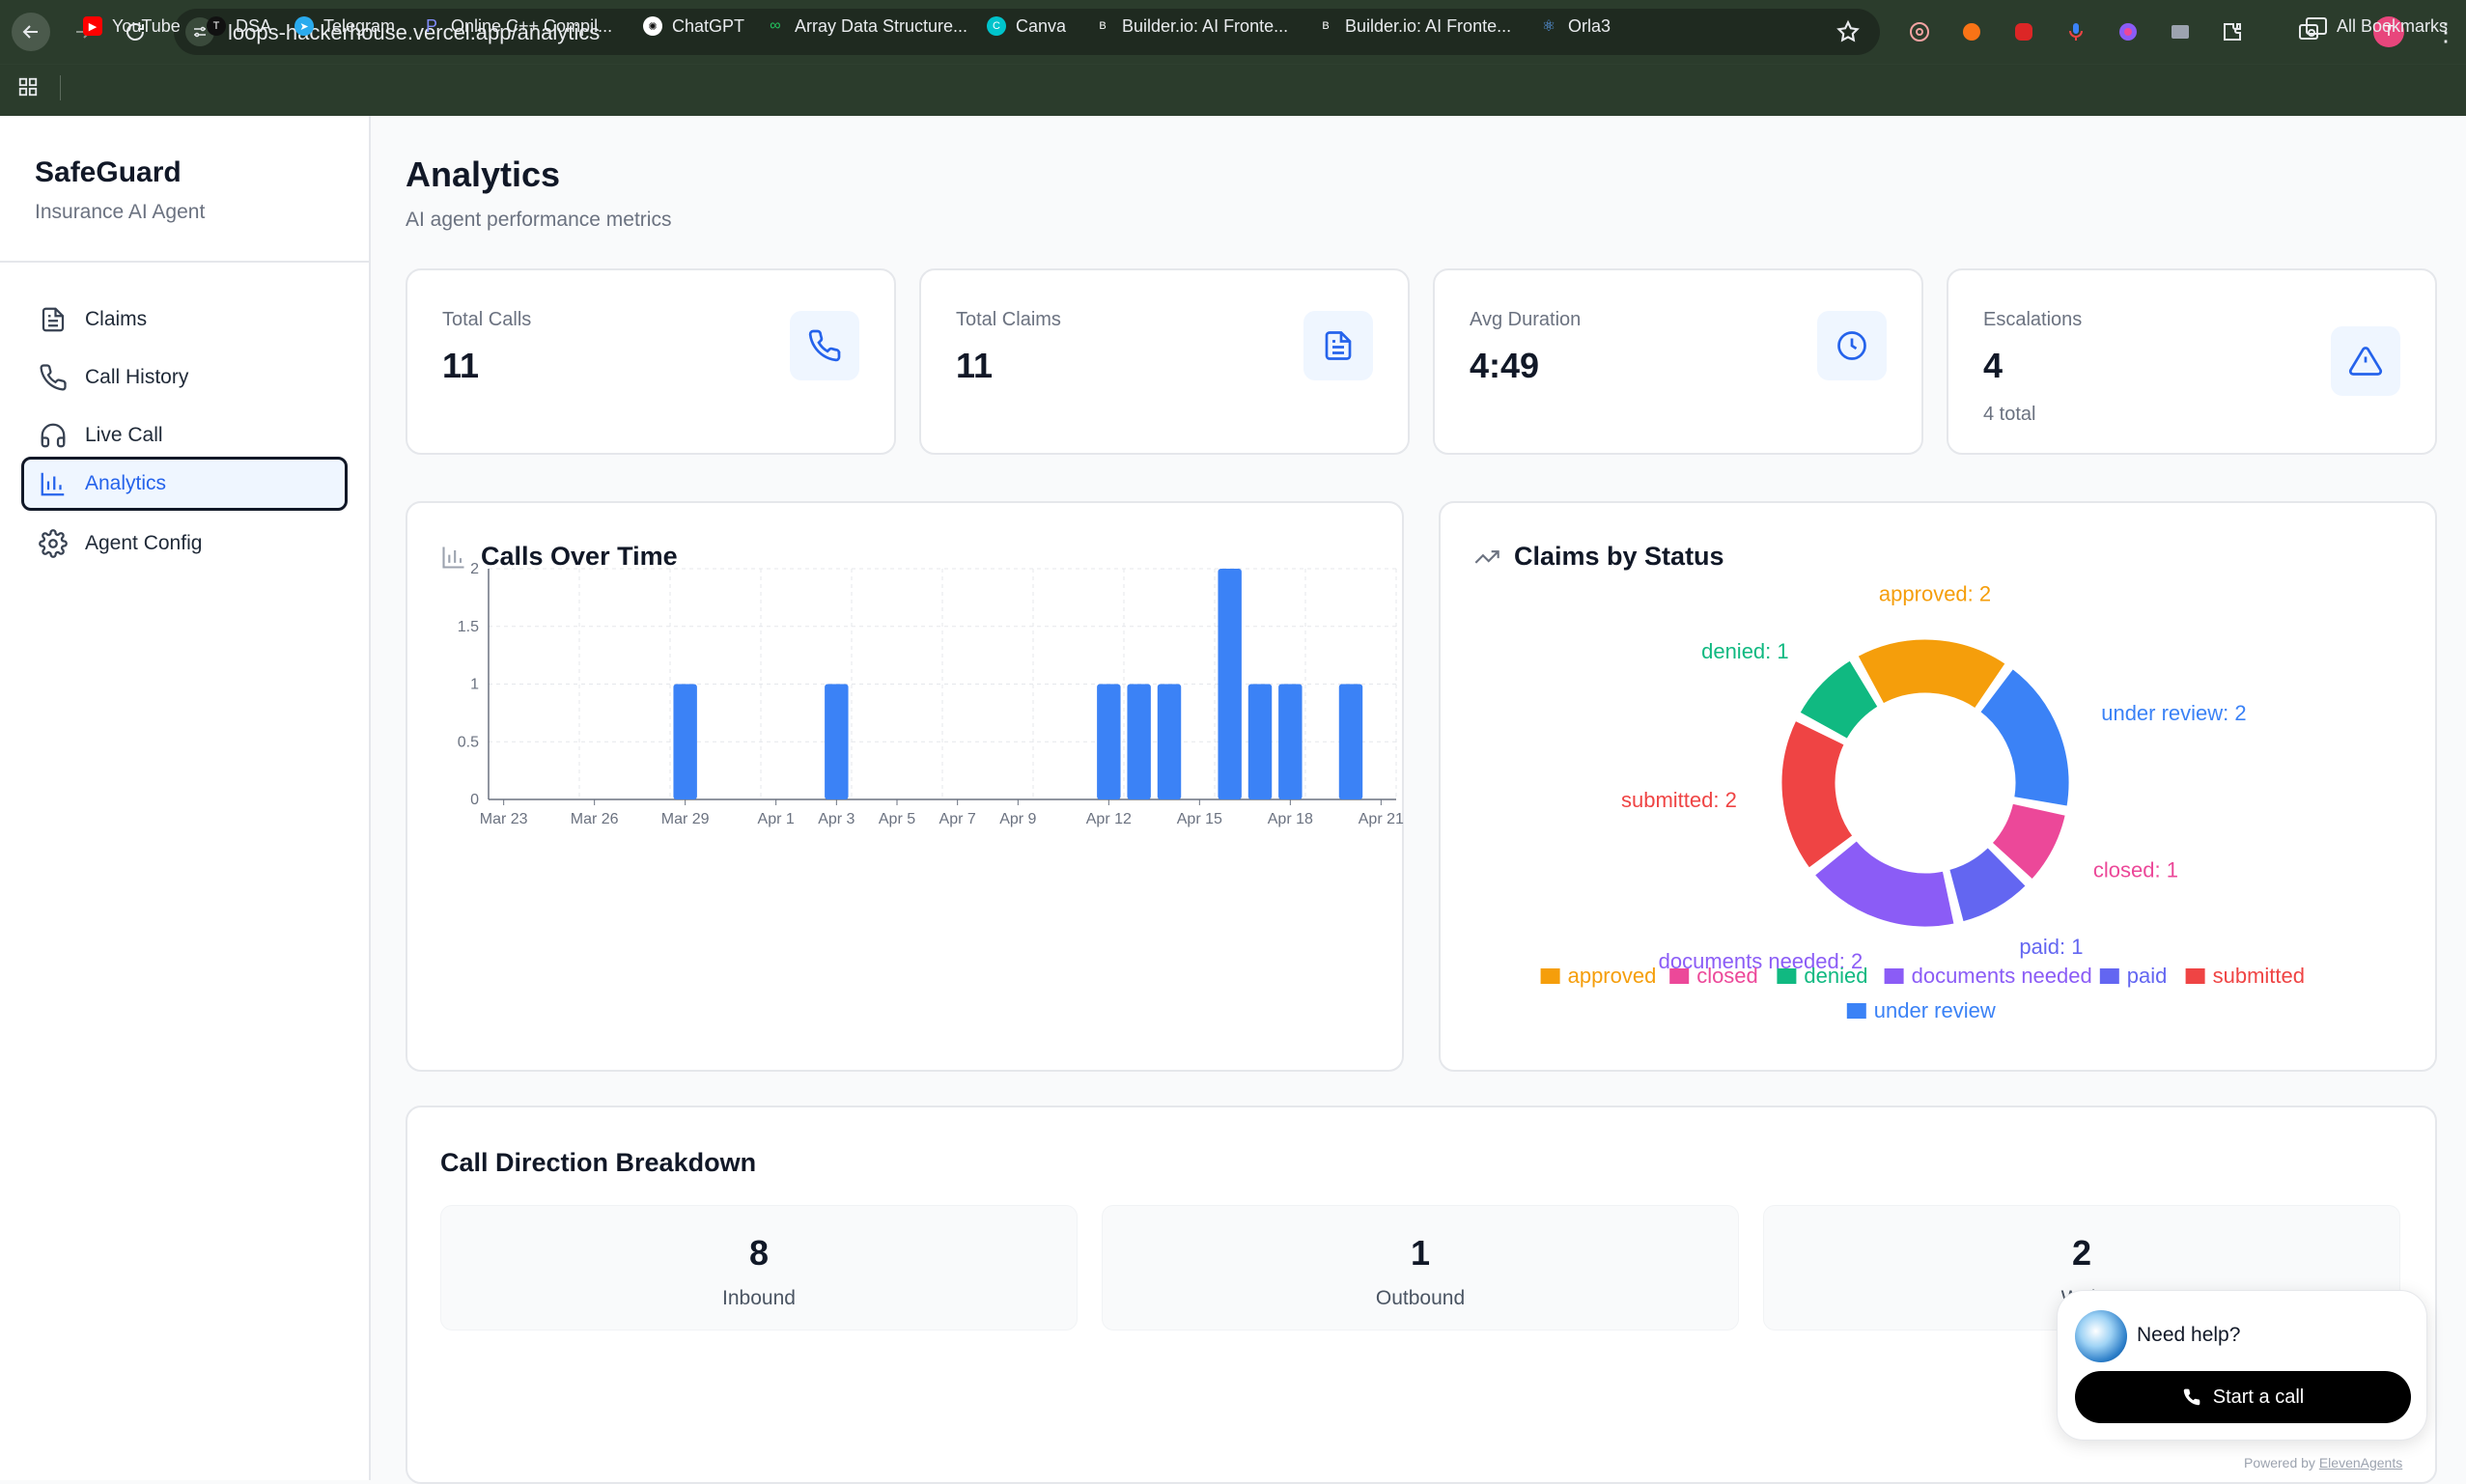 This screenshot has width=2466, height=1484. What do you see at coordinates (2366, 361) in the screenshot?
I see `alert-triangle-icon` at bounding box center [2366, 361].